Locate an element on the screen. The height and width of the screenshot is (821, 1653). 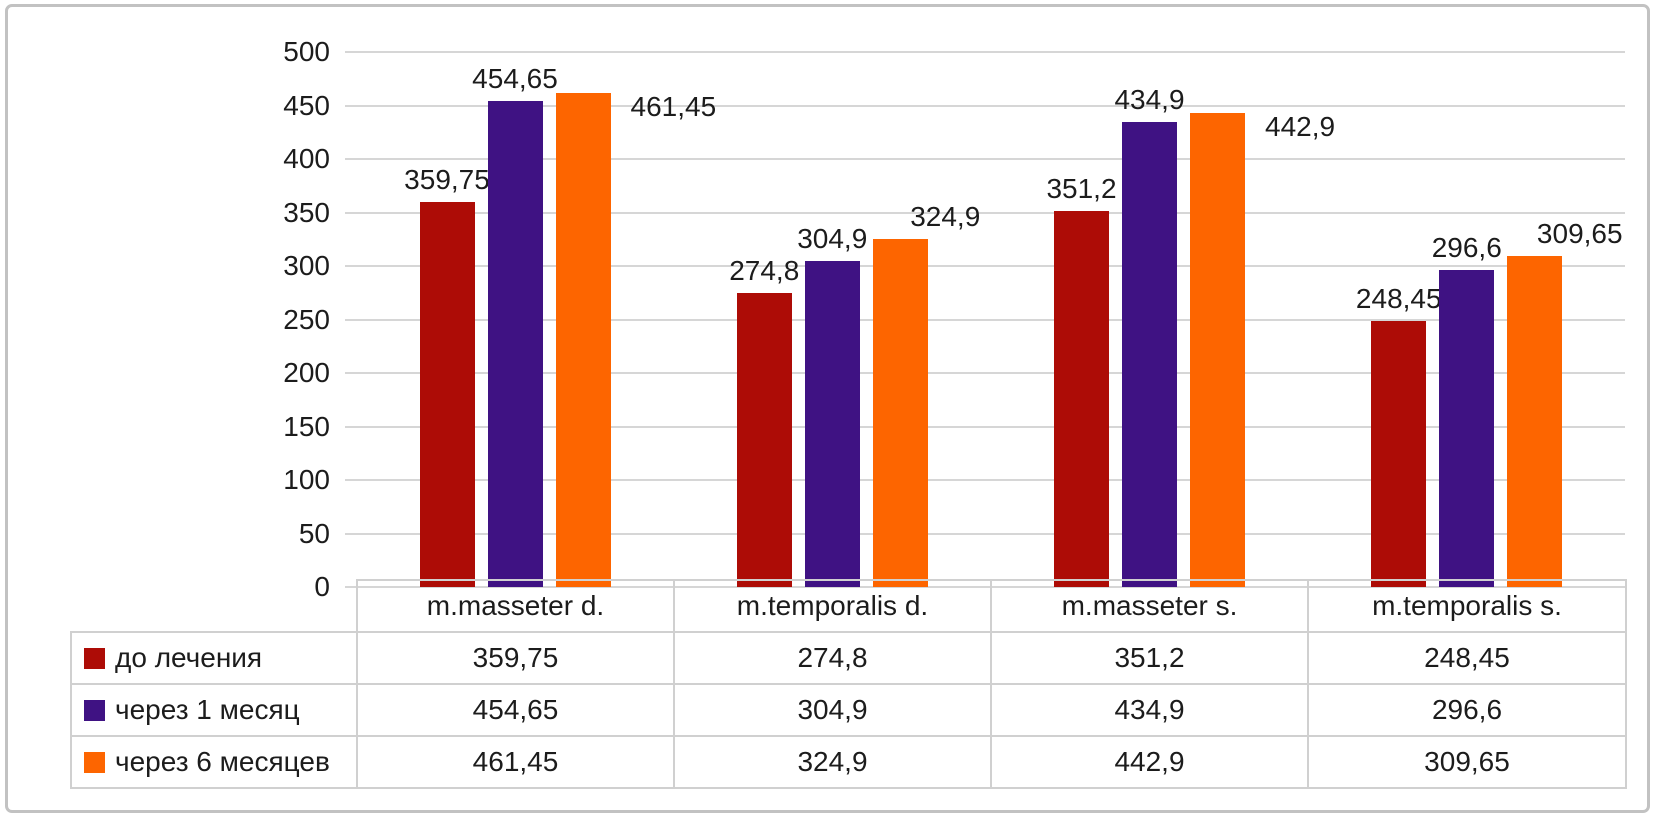
table-value-cell: 248,45 is located at coordinates (1467, 658).